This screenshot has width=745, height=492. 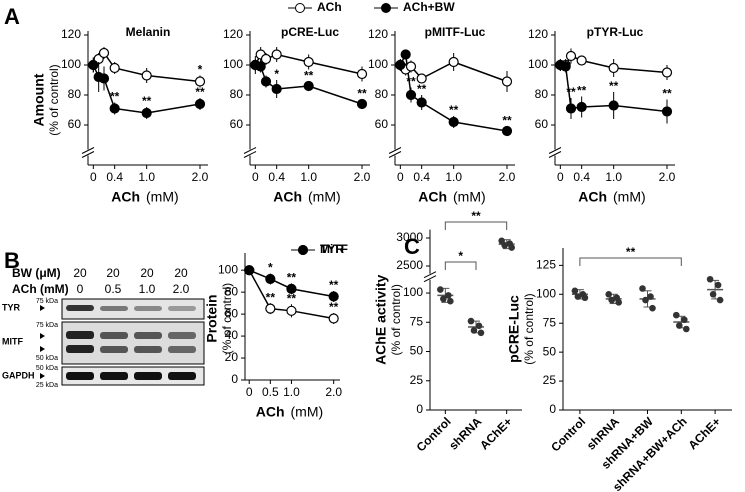 I want to click on legend-label: ACh+BW, so click(x=429, y=7).